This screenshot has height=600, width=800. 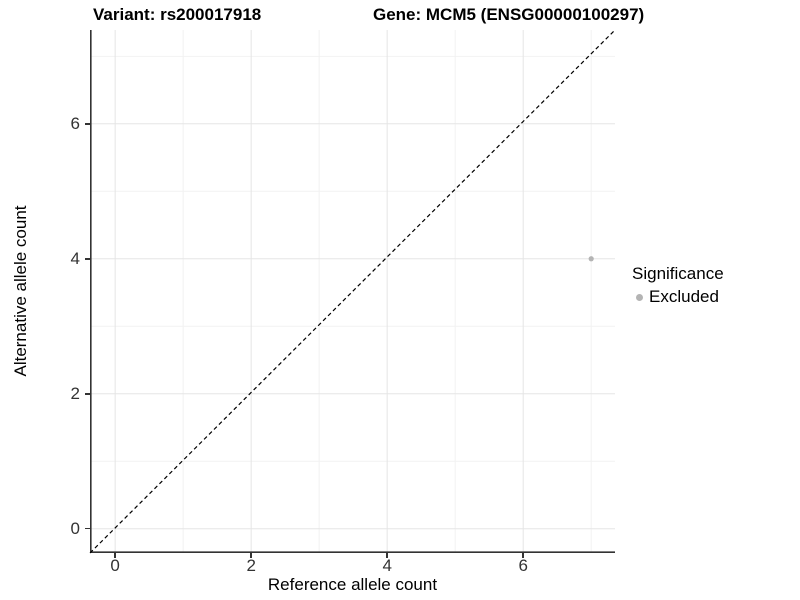 I want to click on legend-item: Excluded, so click(x=678, y=297).